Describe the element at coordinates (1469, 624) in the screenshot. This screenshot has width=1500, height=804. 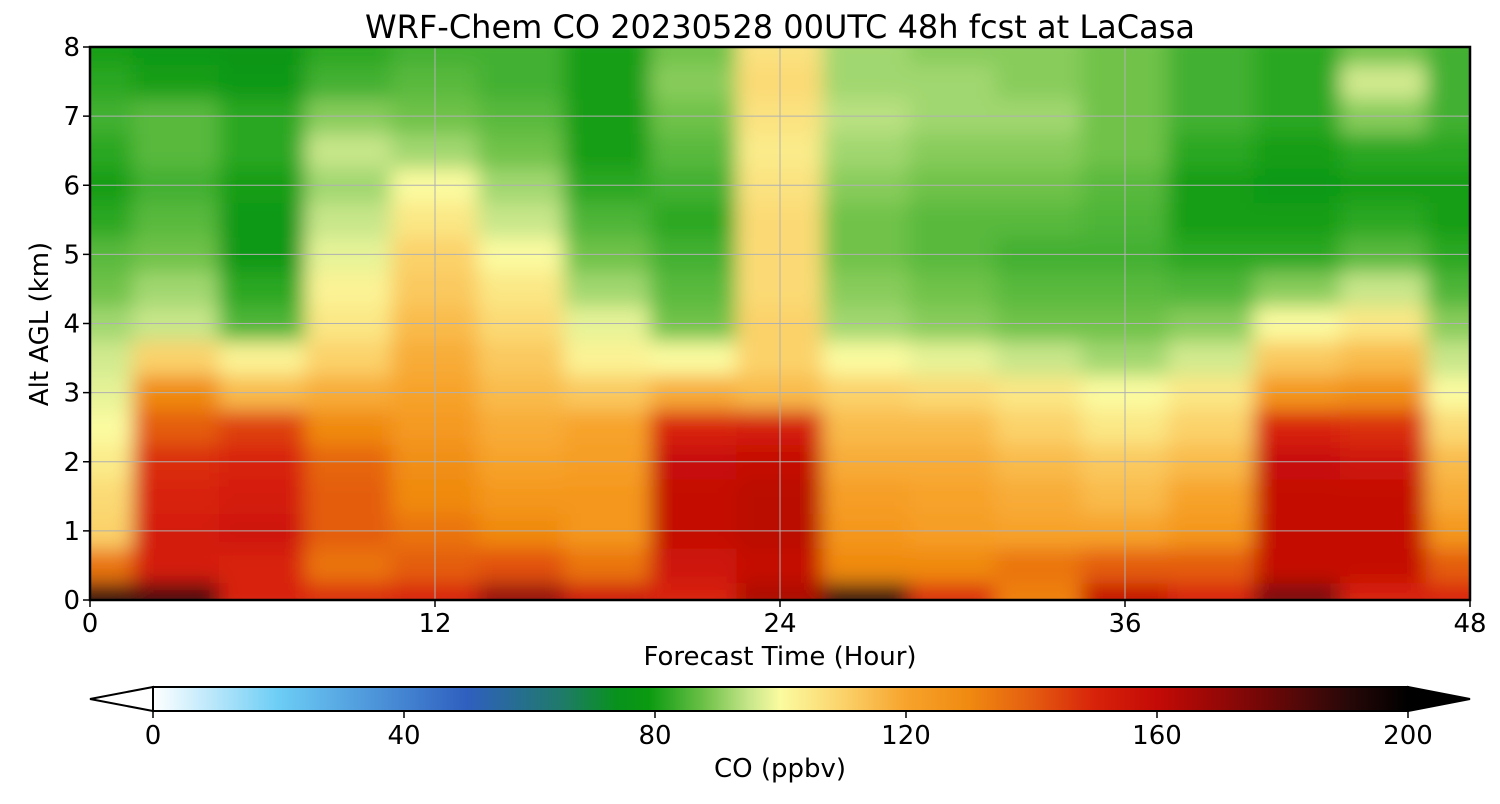
I see `x-tick-label: 48` at that location.